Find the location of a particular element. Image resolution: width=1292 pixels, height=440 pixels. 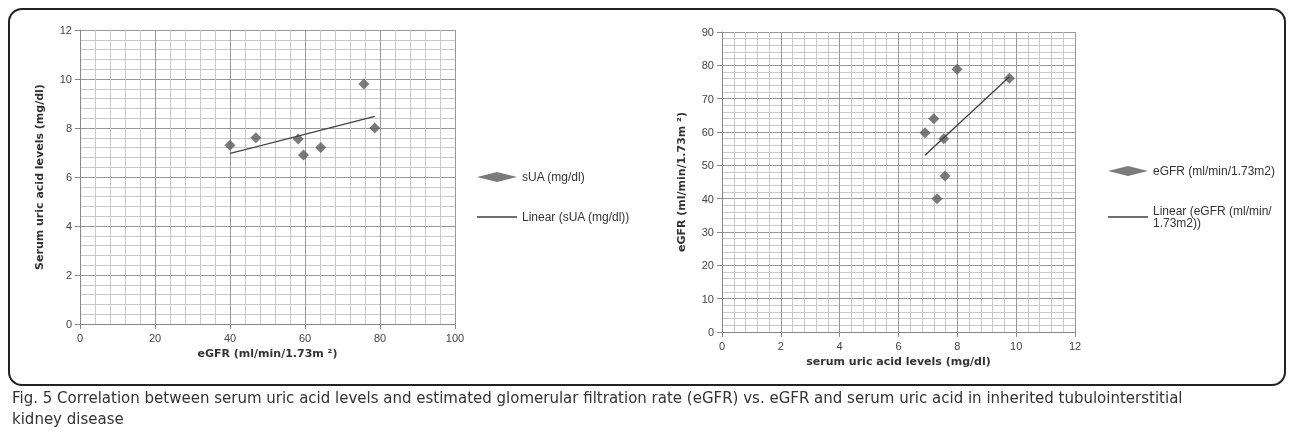

y-tick-label: 90 is located at coordinates (707, 32).